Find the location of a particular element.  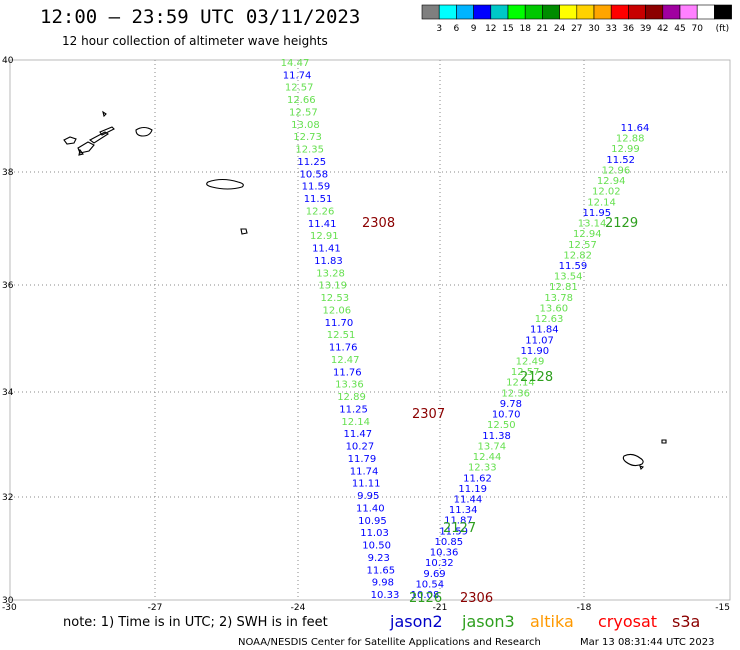

lon-tick-label: -21 is located at coordinates (440, 608).